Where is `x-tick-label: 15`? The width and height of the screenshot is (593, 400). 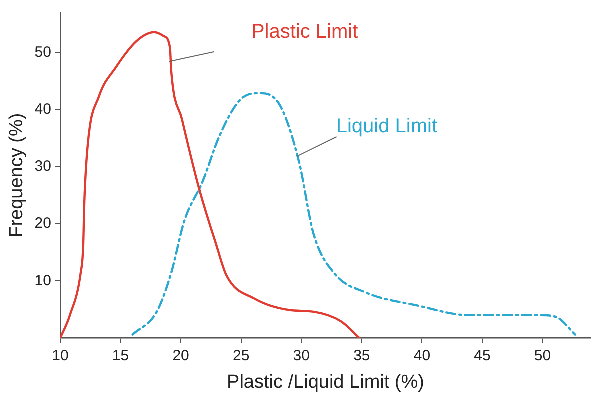 x-tick-label: 15 is located at coordinates (121, 355).